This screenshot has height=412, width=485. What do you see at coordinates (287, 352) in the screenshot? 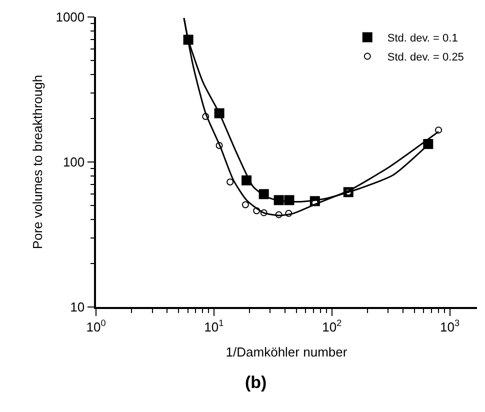
I see `x-axis-title: 1/Damköhler number` at bounding box center [287, 352].